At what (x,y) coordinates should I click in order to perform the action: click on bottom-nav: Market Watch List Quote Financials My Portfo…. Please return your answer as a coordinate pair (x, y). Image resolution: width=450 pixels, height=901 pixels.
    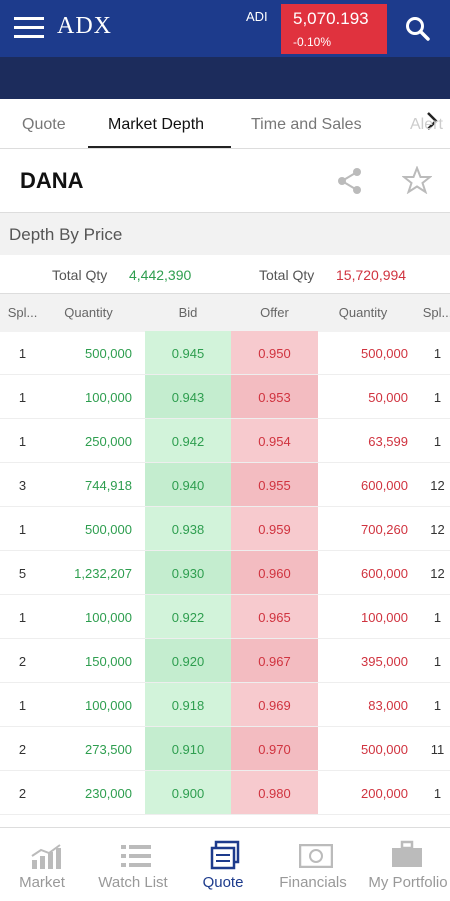
    Looking at the image, I should click on (225, 864).